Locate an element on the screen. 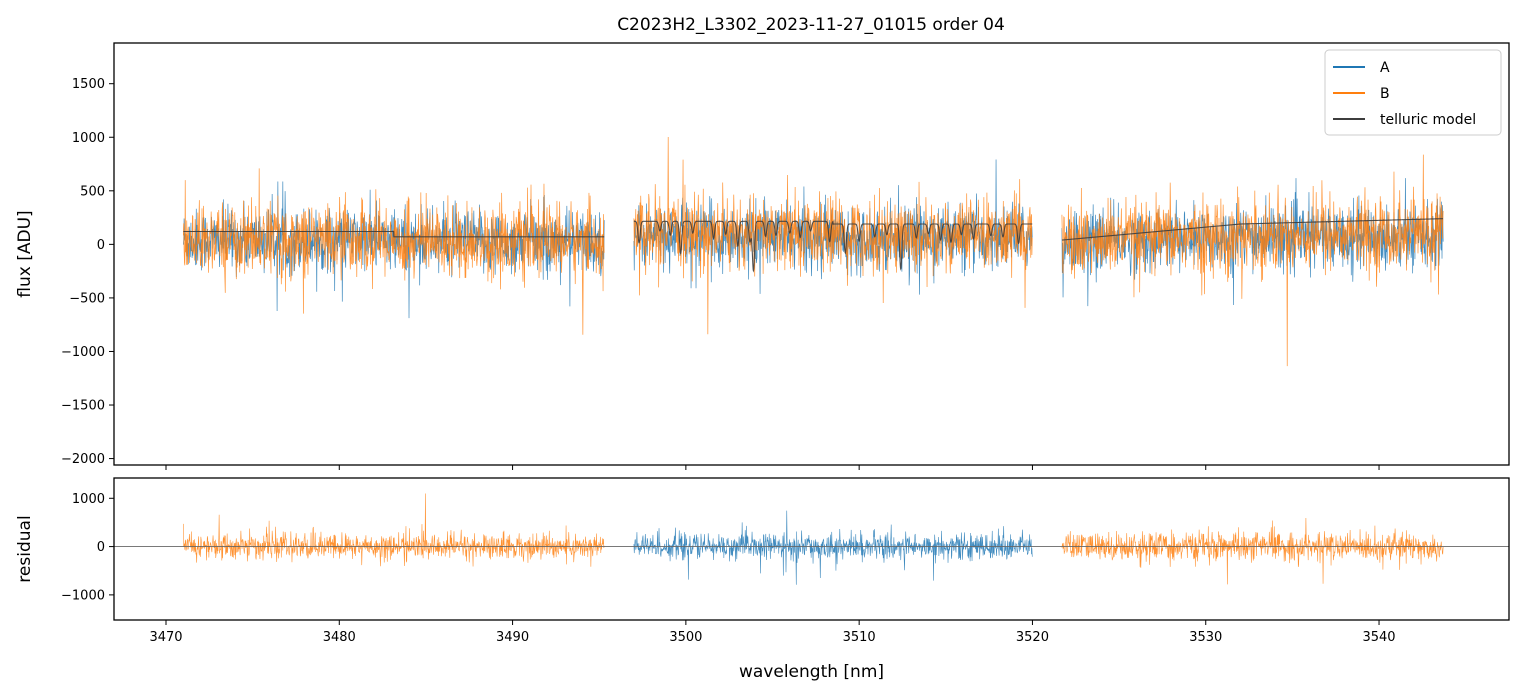 This screenshot has width=1523, height=696. legend-label-telluric: telluric model is located at coordinates (1428, 120).